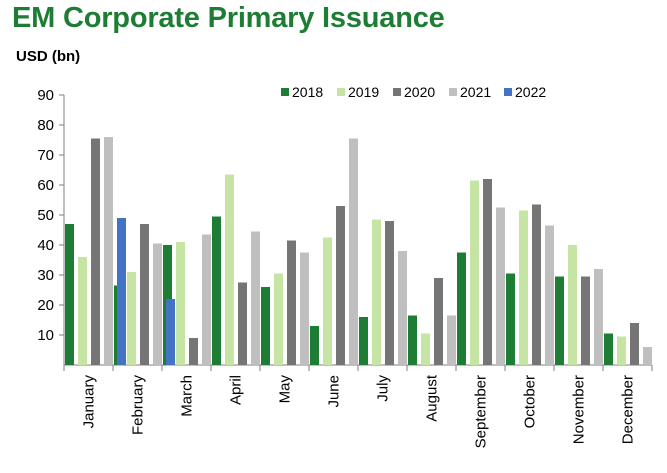 This screenshot has height=473, width=667. What do you see at coordinates (341, 92) in the screenshot?
I see `legend-swatch-2019` at bounding box center [341, 92].